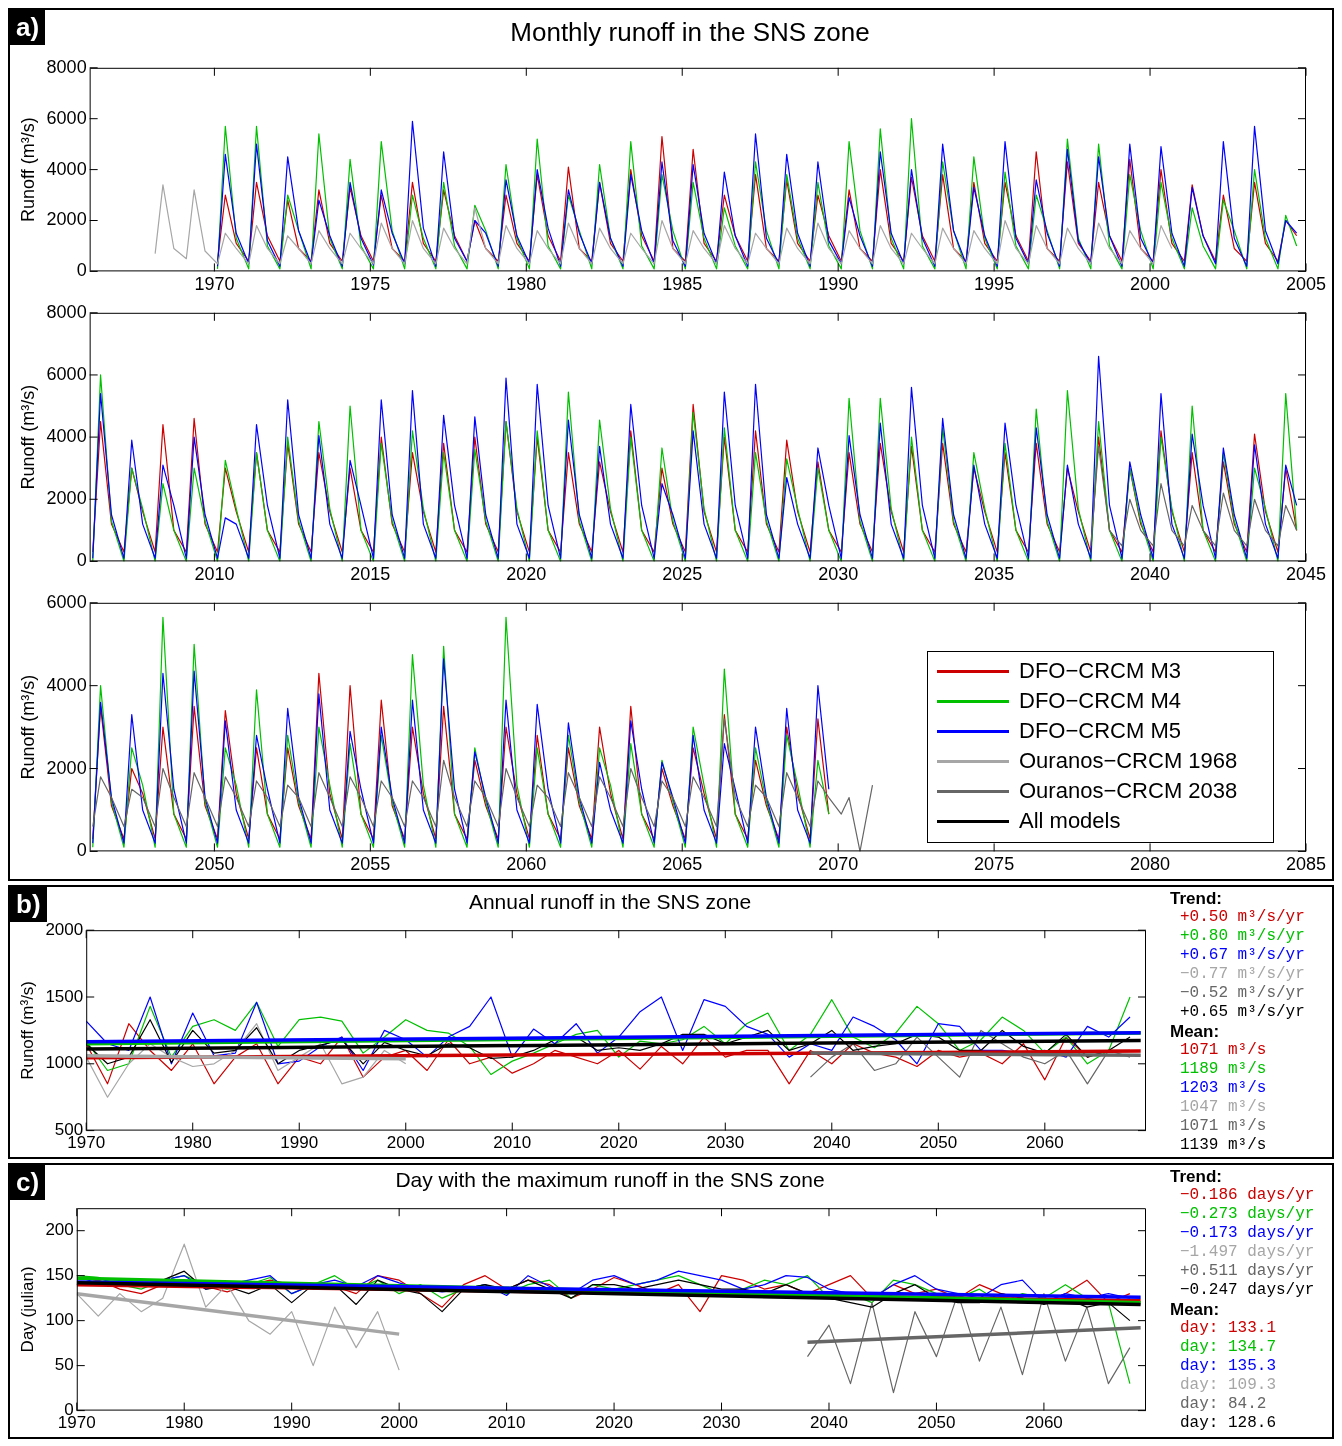  Describe the element at coordinates (1228, 1366) in the screenshot. I see `text: day: 135.3` at that location.